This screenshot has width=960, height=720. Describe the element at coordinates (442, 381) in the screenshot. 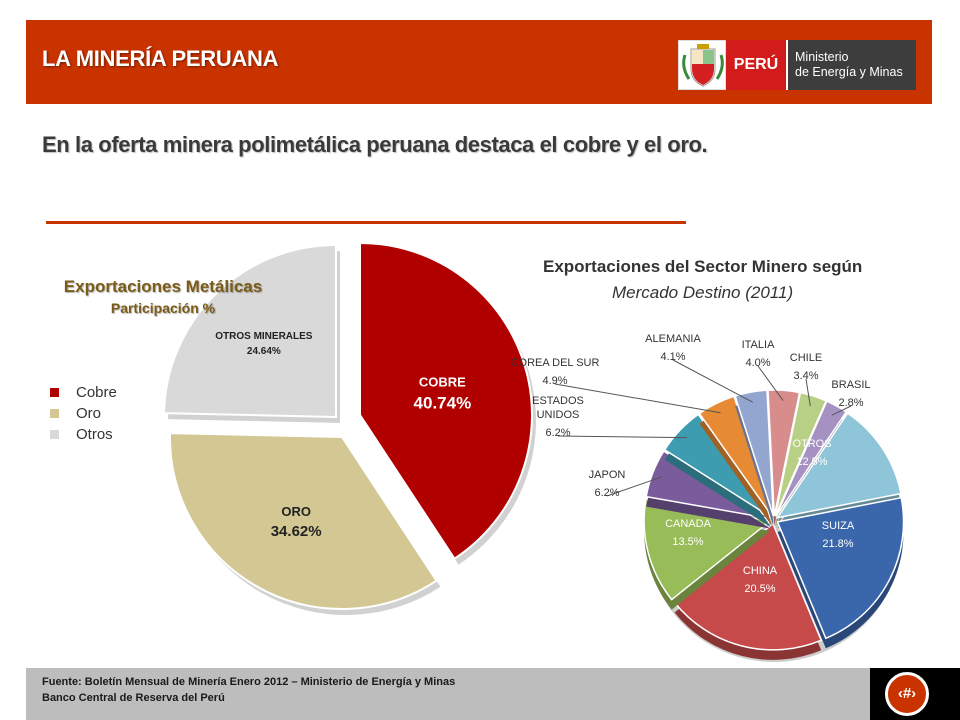

I see `pie1-category-label: COBRE` at that location.